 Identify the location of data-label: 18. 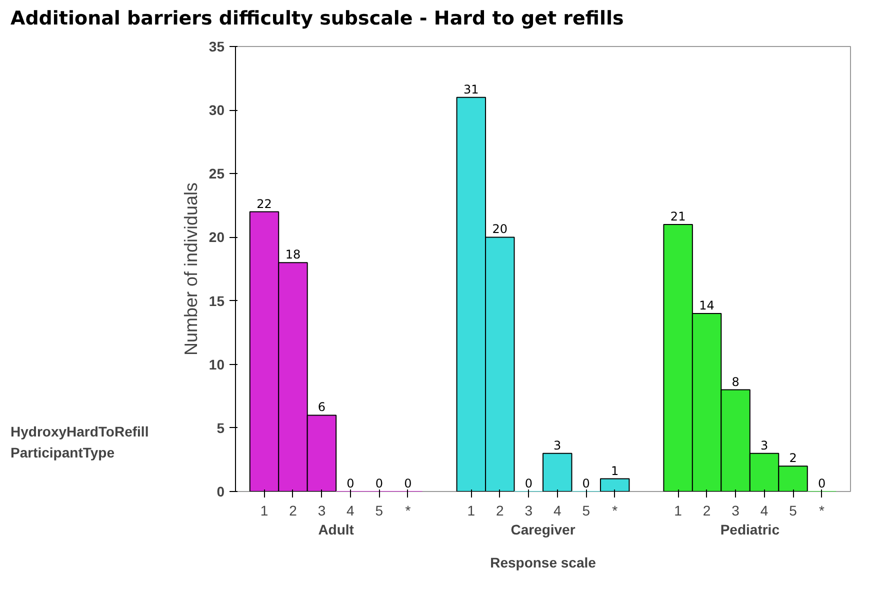
(293, 255).